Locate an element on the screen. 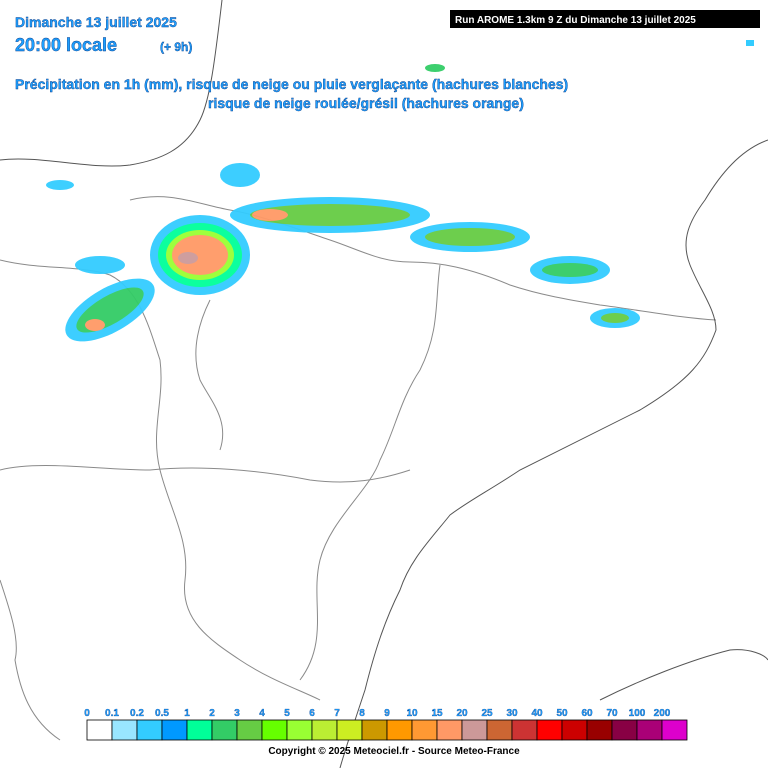 Image resolution: width=768 pixels, height=768 pixels. legend-label: 200 is located at coordinates (662, 713).